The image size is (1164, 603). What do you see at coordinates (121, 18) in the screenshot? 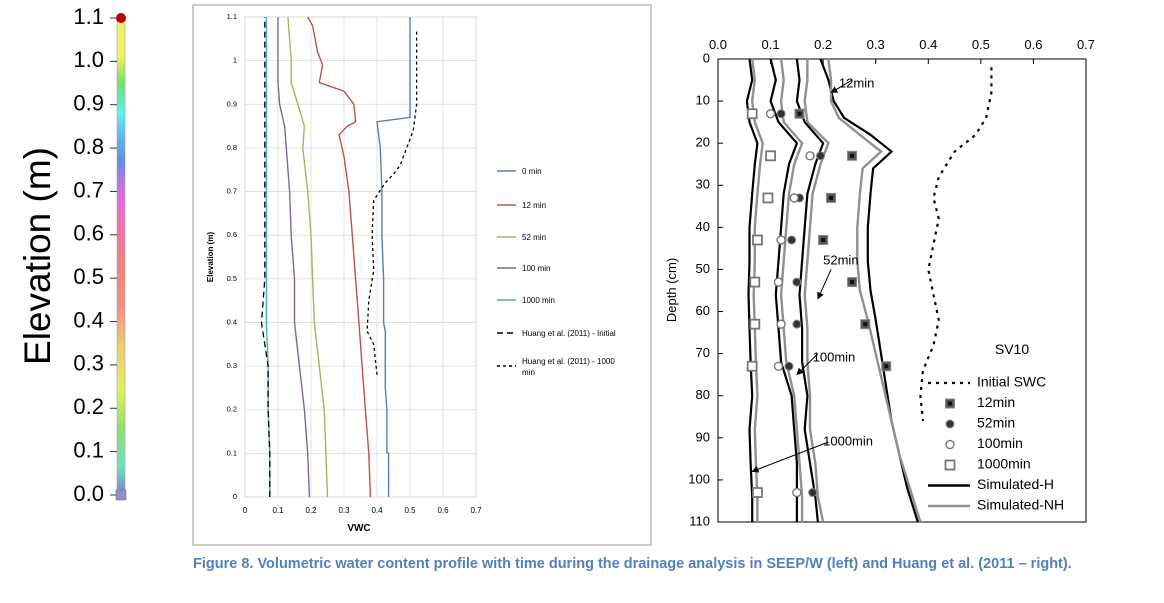
I see `colorbar-top-marker` at bounding box center [121, 18].